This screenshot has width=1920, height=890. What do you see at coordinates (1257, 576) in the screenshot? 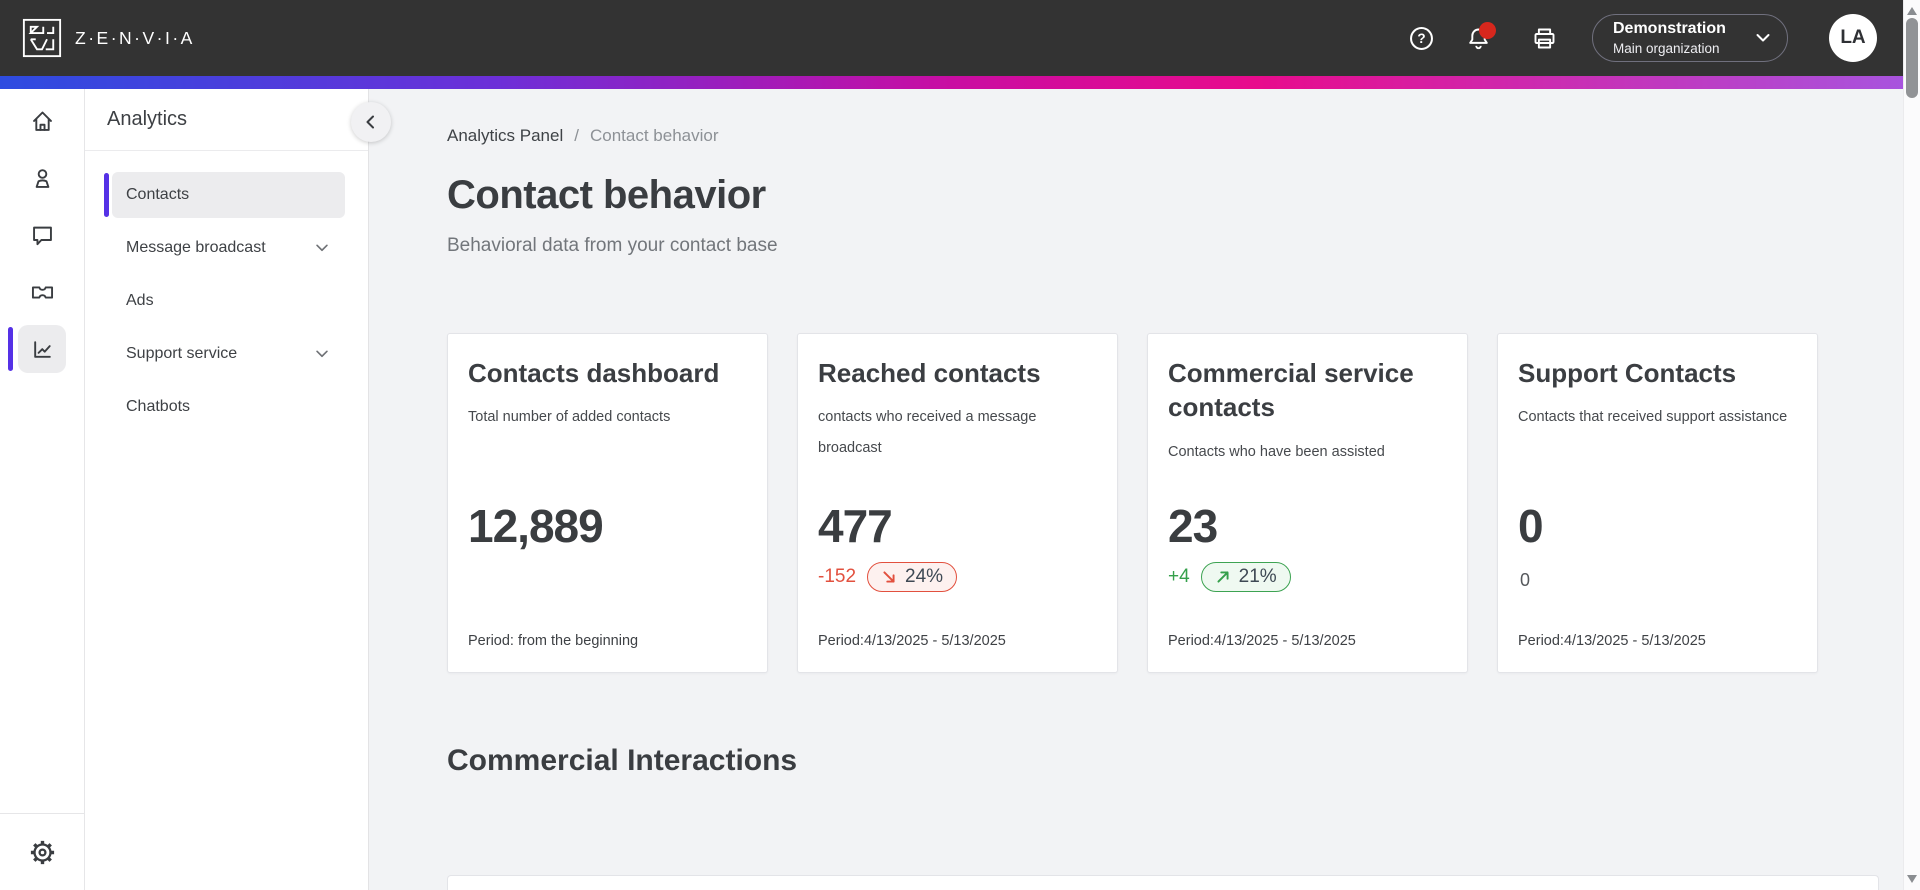
I see `delta-percentage: 21%` at bounding box center [1257, 576].